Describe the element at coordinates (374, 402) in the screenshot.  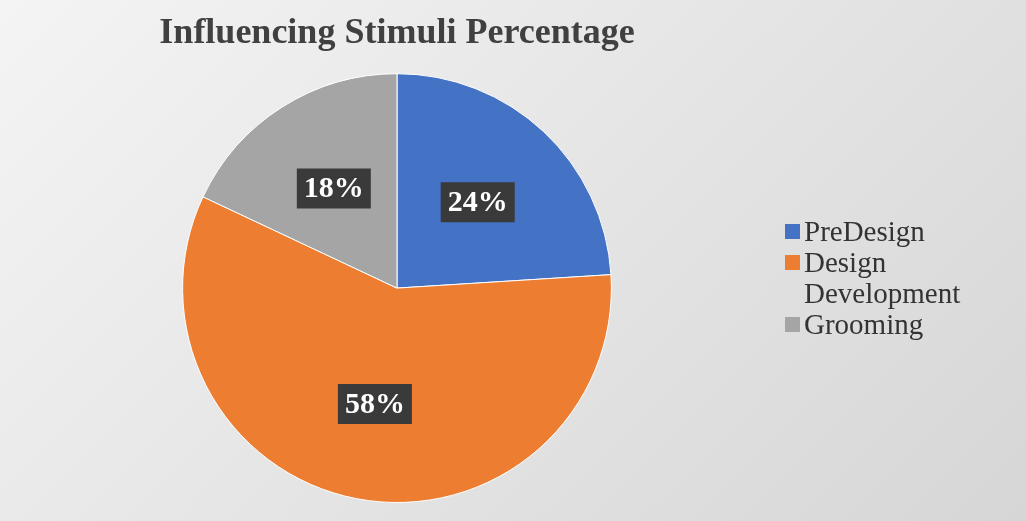
I see `data-label: 58%` at that location.